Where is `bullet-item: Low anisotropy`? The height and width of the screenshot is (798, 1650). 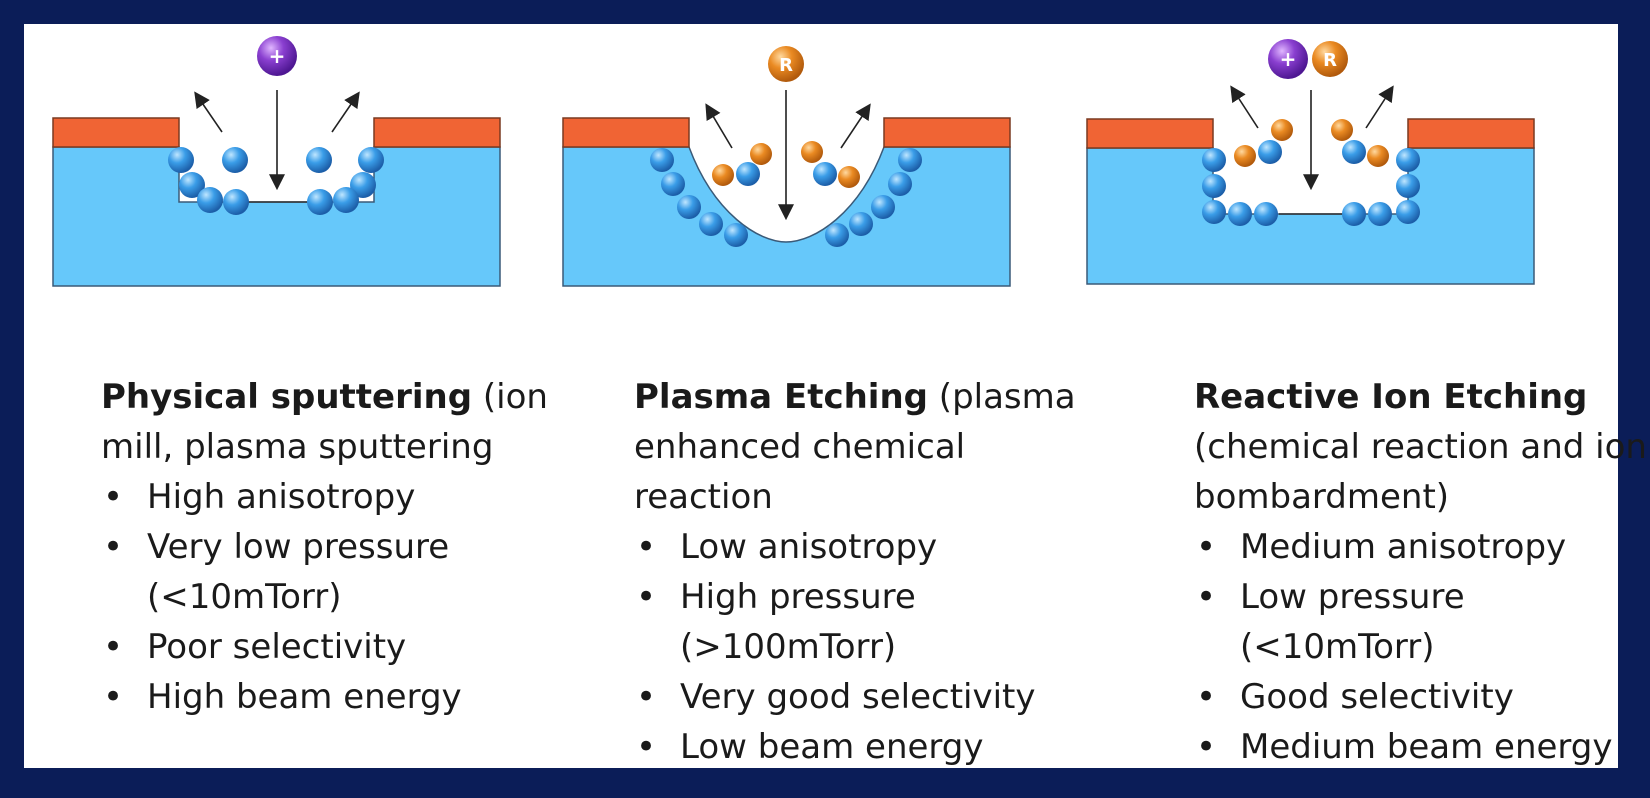 bullet-item: Low anisotropy is located at coordinates (869, 547).